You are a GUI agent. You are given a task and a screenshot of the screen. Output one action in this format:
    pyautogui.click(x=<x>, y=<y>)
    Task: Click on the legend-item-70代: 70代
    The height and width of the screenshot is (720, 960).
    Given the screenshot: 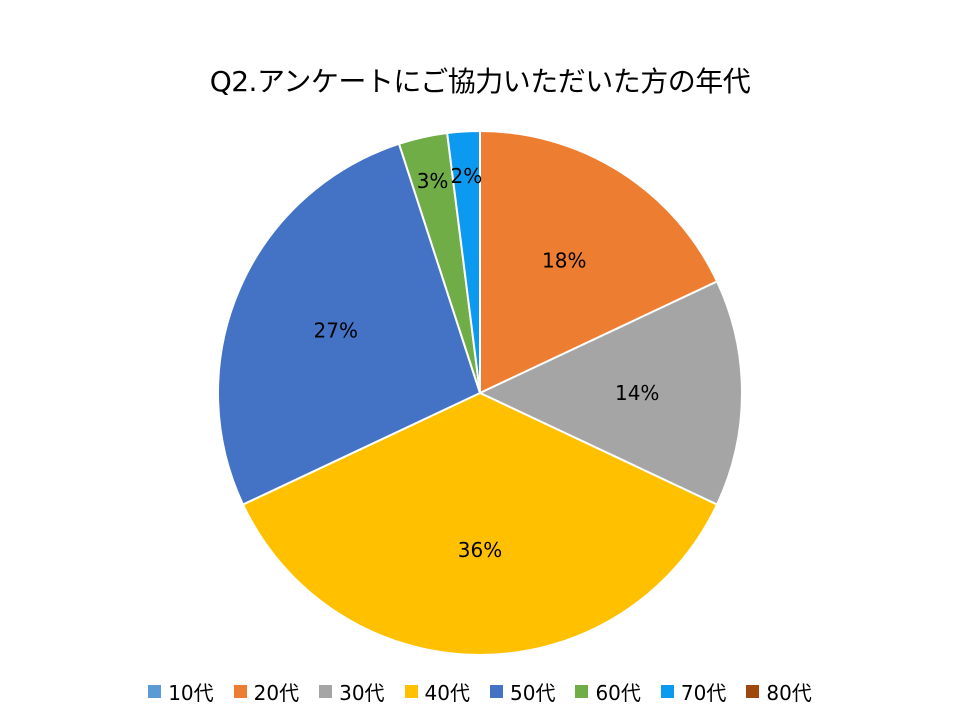 What is the action you would take?
    pyautogui.click(x=693, y=691)
    